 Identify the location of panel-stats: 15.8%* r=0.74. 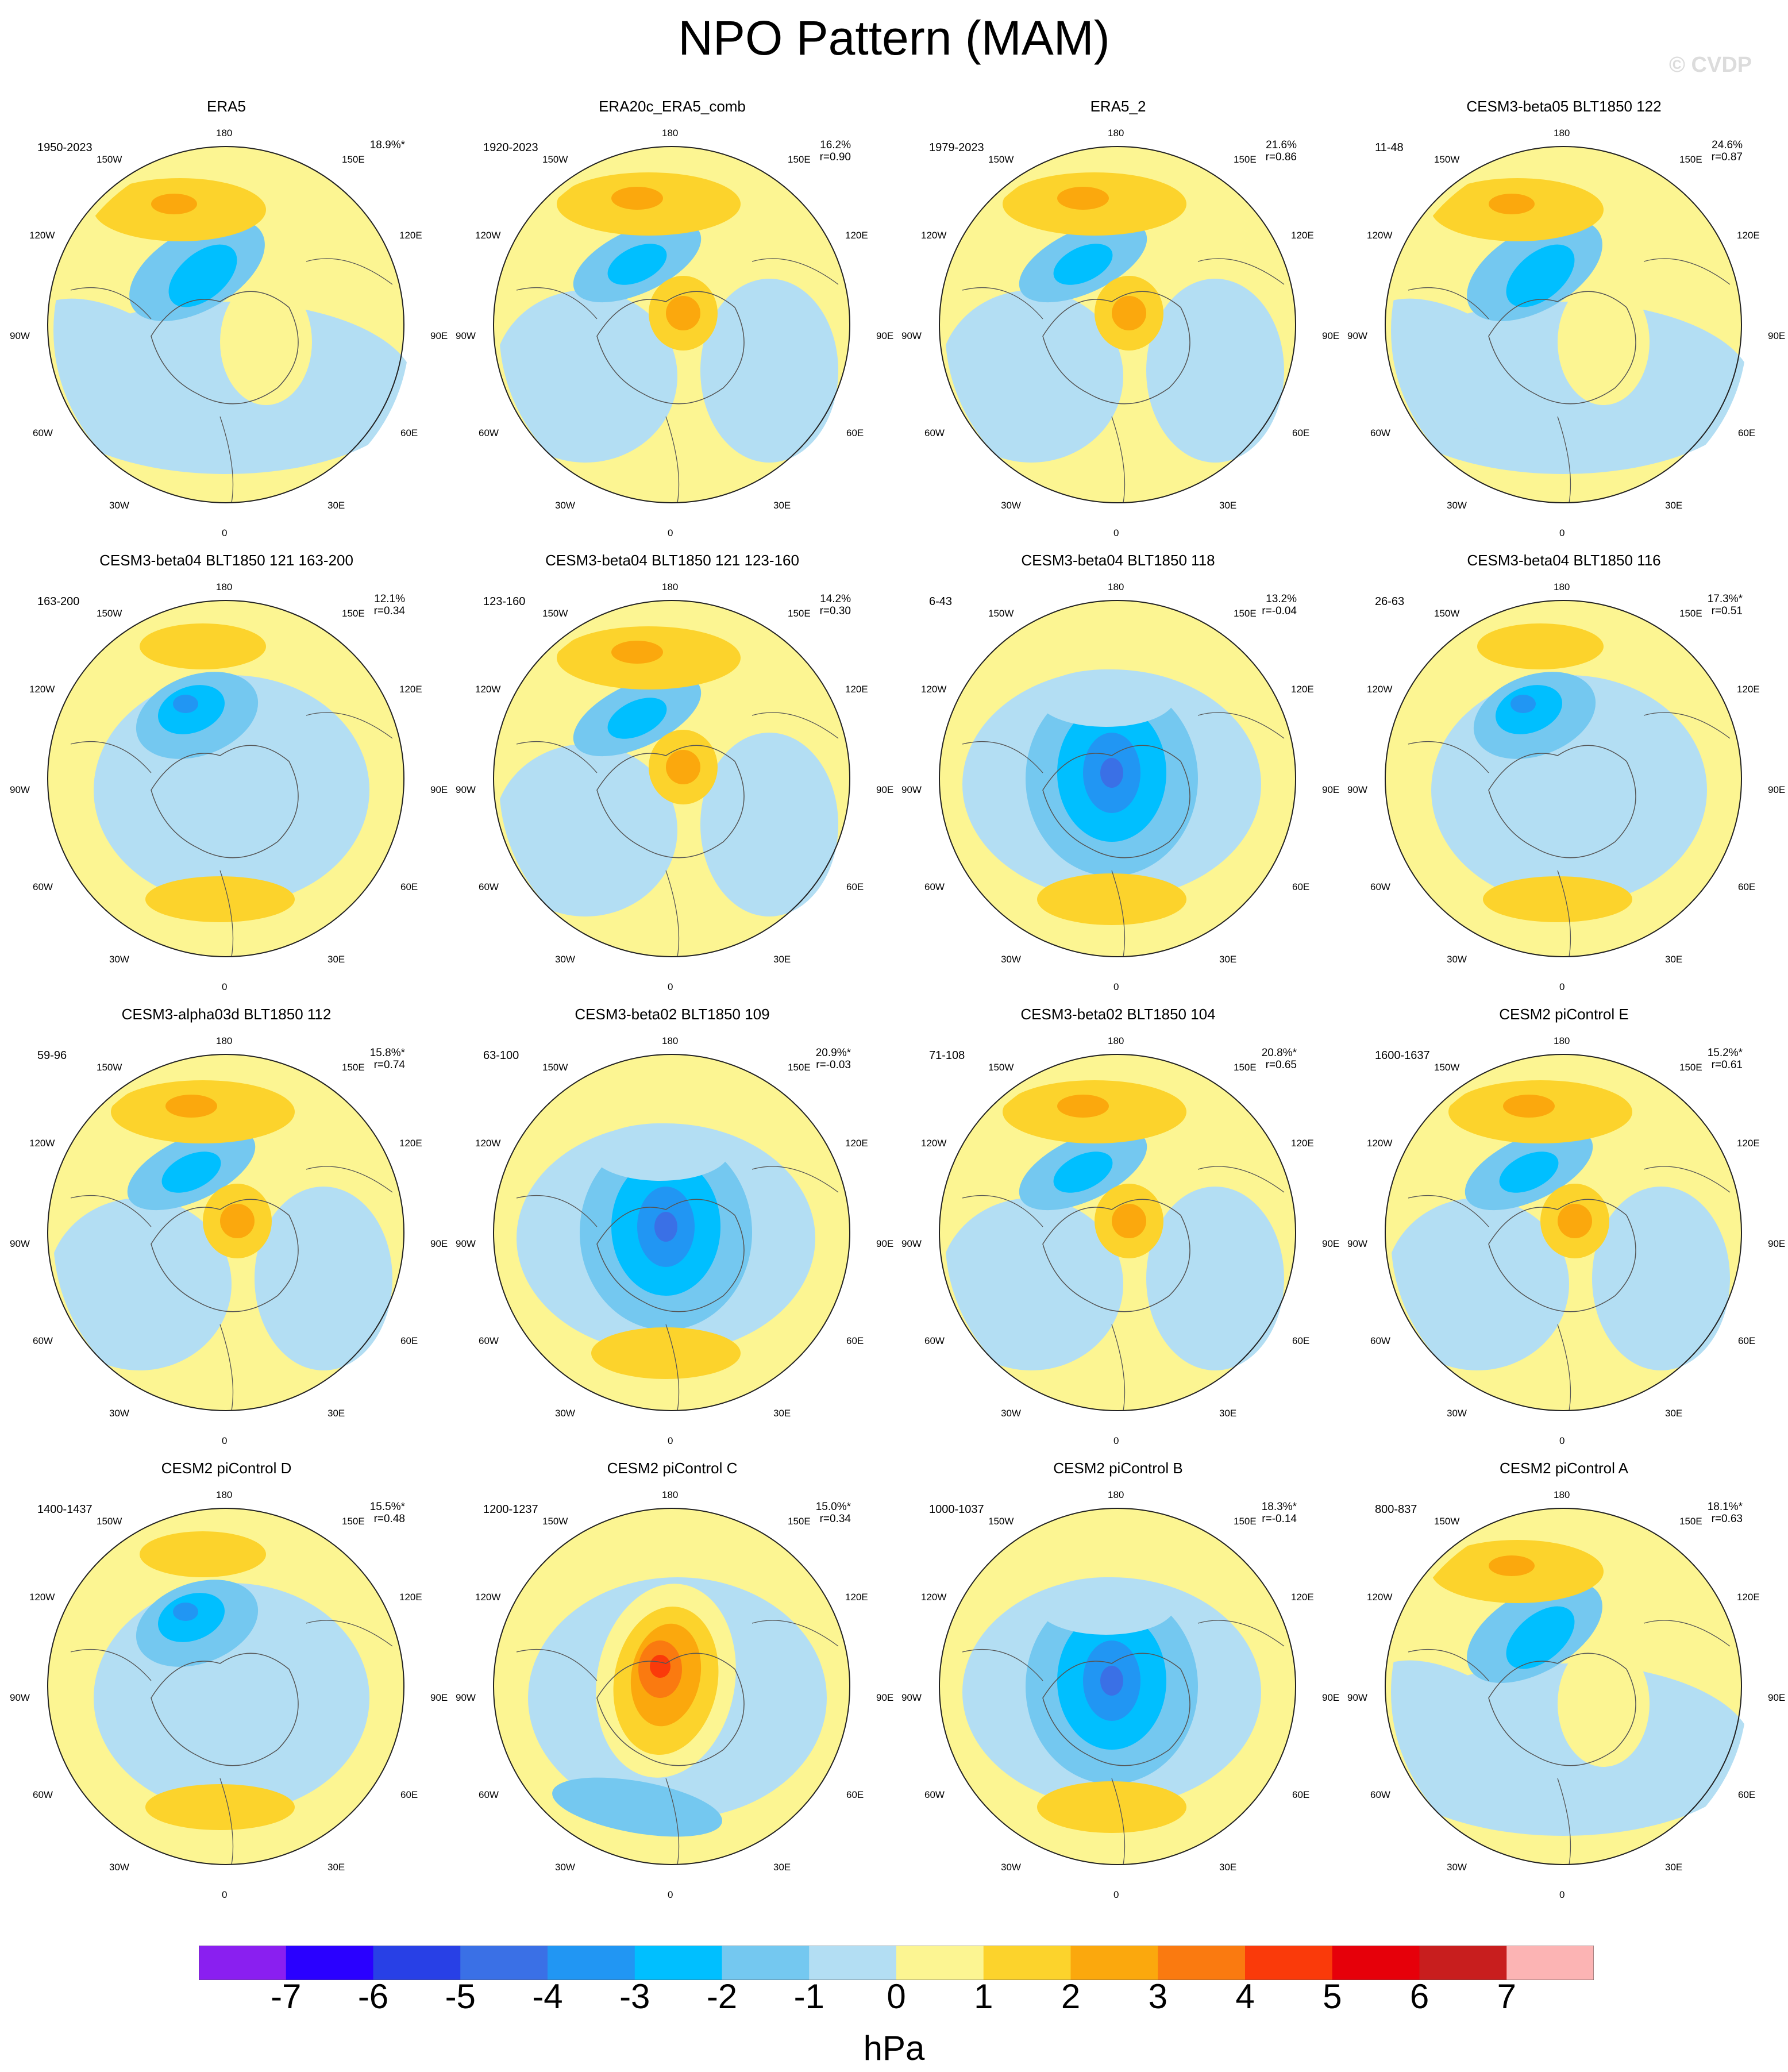
(373, 1059).